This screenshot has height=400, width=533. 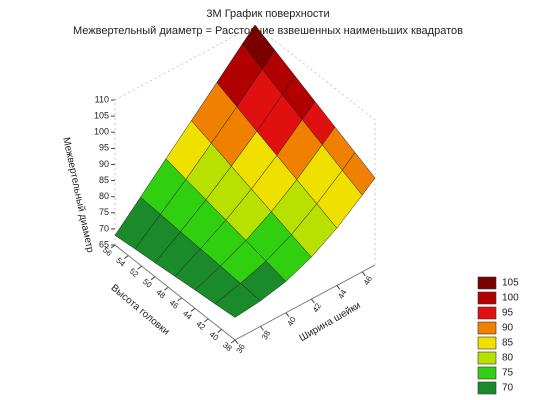 What do you see at coordinates (508, 358) in the screenshot?
I see `legend-label: 80` at bounding box center [508, 358].